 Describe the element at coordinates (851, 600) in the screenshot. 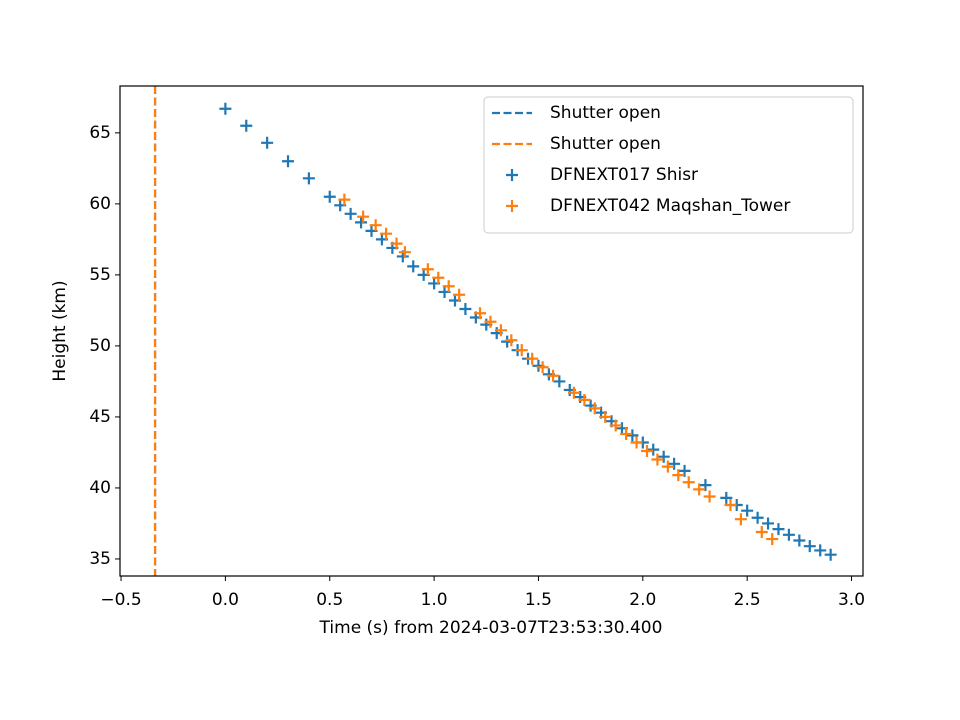

I see `x-tick-label: 3.0` at that location.